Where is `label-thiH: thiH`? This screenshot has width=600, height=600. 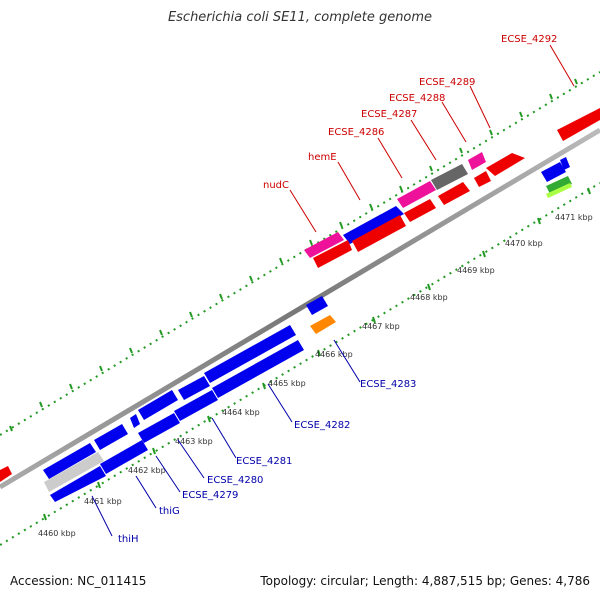
label-thiH: thiH is located at coordinates (128, 539).